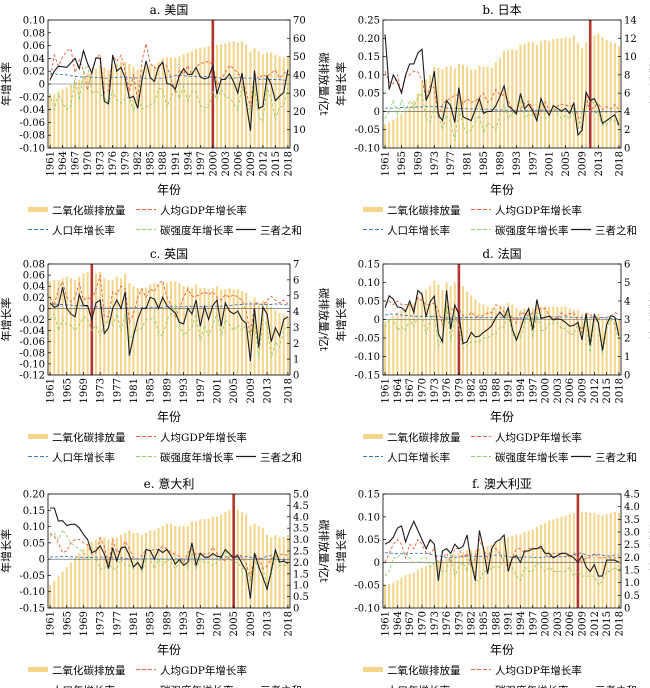 The width and height of the screenshot is (650, 688). Describe the element at coordinates (125, 104) in the screenshot. I see `bar-1979` at that location.